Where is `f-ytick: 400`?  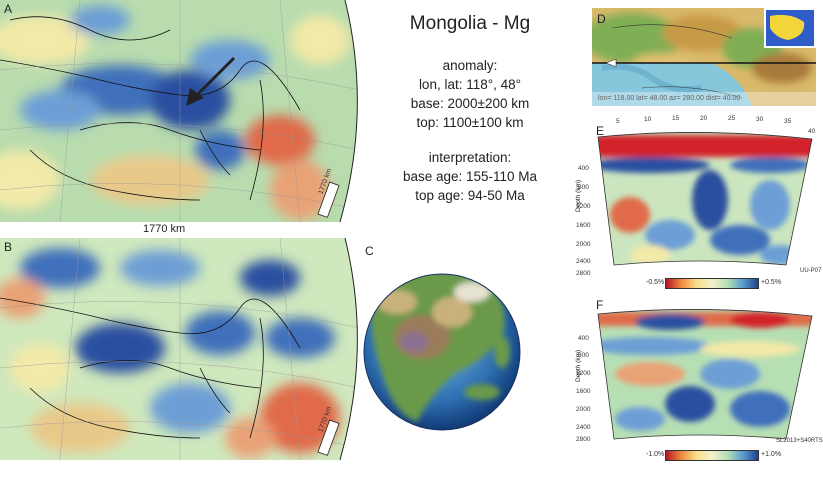 f-ytick: 400 is located at coordinates (583, 338).